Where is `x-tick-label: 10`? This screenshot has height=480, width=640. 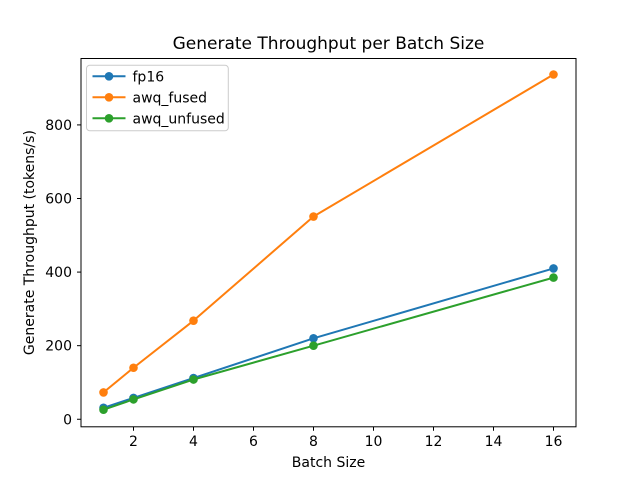 x-tick-label: 10 is located at coordinates (374, 442).